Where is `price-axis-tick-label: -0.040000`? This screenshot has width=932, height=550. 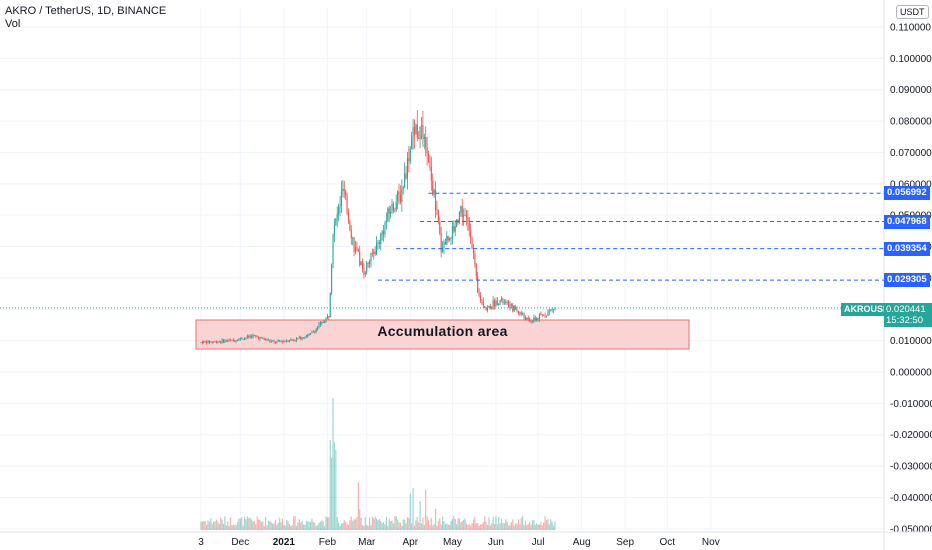 price-axis-tick-label: -0.040000 is located at coordinates (911, 498).